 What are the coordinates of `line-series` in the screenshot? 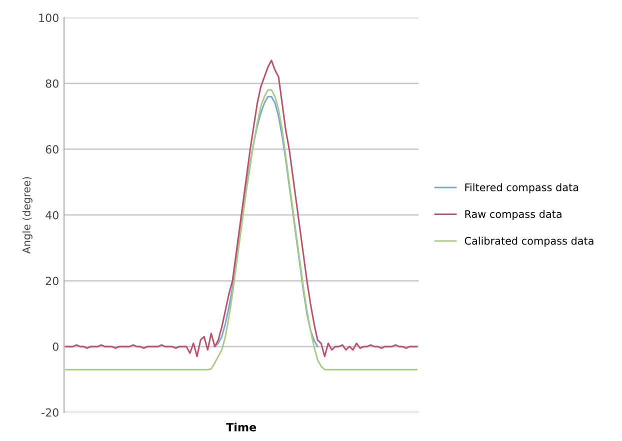 It's located at (266, 222).